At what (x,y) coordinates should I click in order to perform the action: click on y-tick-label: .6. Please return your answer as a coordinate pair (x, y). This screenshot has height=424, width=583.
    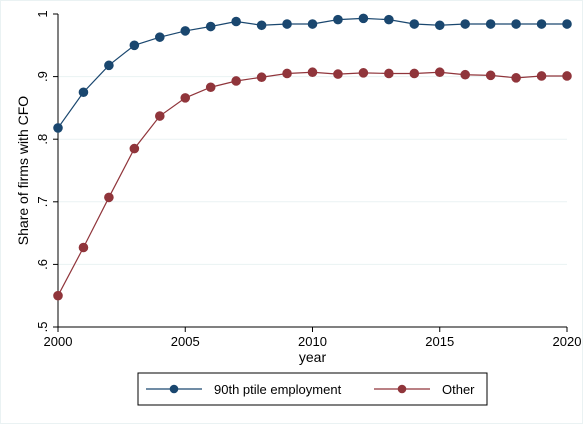
    Looking at the image, I should click on (42, 264).